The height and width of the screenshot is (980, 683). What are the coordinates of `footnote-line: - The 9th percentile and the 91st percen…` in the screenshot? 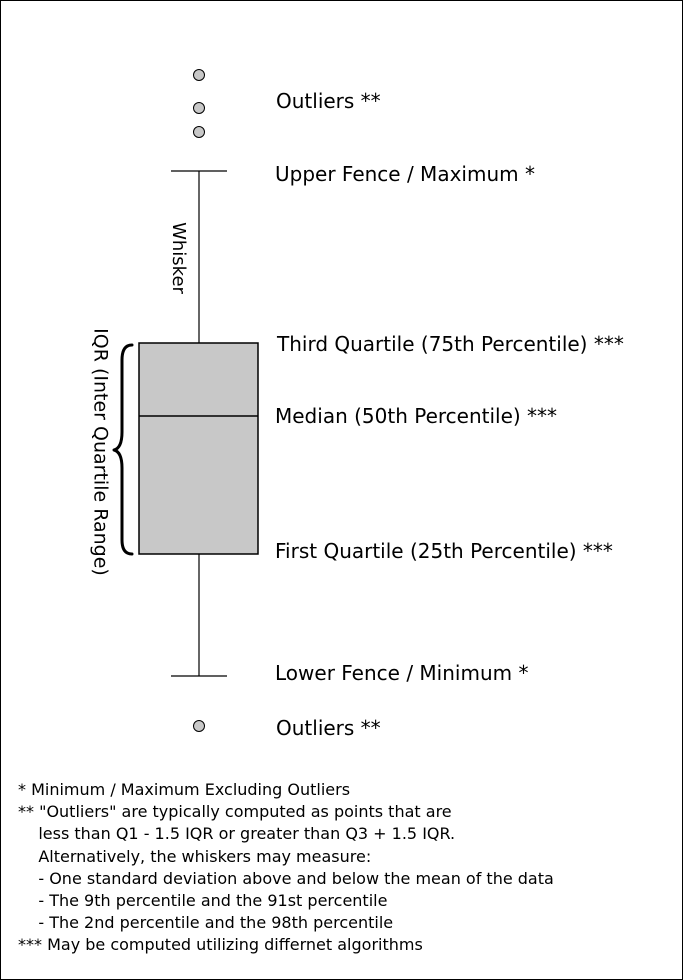 It's located at (203, 901).